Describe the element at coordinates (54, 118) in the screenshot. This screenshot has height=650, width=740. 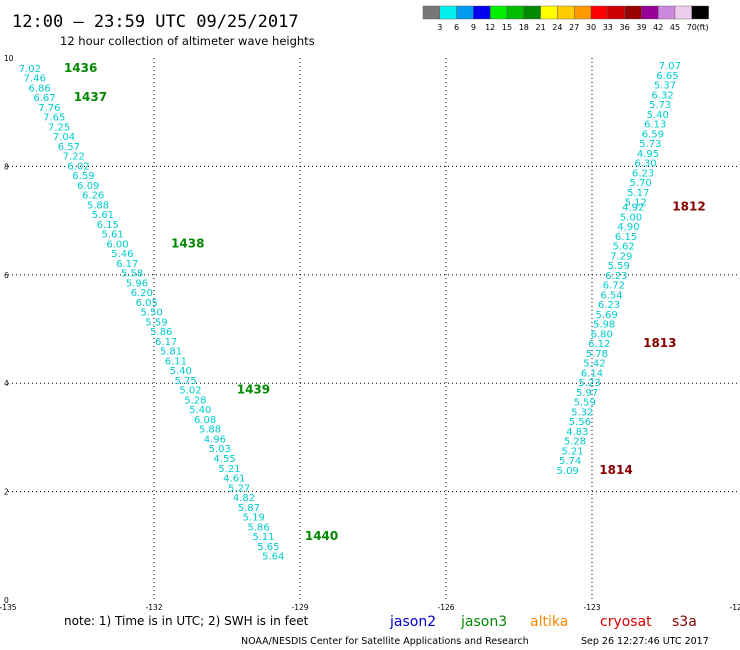
I see `wave-height-label: 7.65` at that location.